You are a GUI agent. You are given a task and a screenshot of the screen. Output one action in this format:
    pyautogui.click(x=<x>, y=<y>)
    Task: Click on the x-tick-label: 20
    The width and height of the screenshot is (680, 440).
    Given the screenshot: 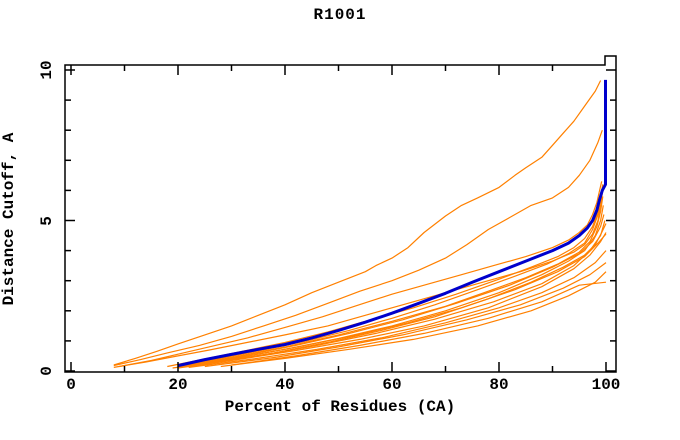 What is the action you would take?
    pyautogui.click(x=178, y=385)
    